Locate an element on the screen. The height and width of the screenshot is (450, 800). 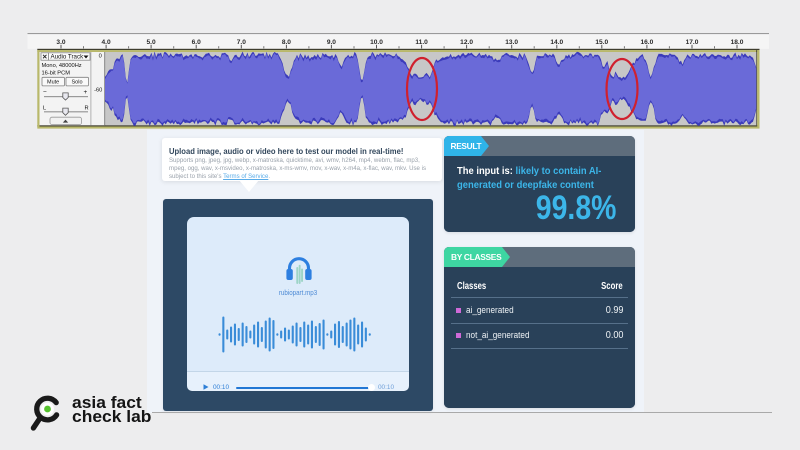
svg-text: Audio Track is located at coordinates (68, 57).